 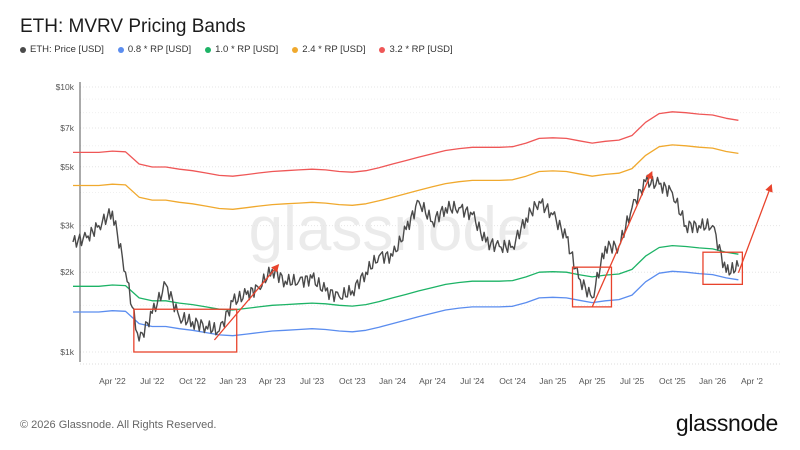 What do you see at coordinates (118, 425) in the screenshot?
I see `copyright: © 2026 Glassnode. All Rights Reserved.` at bounding box center [118, 425].